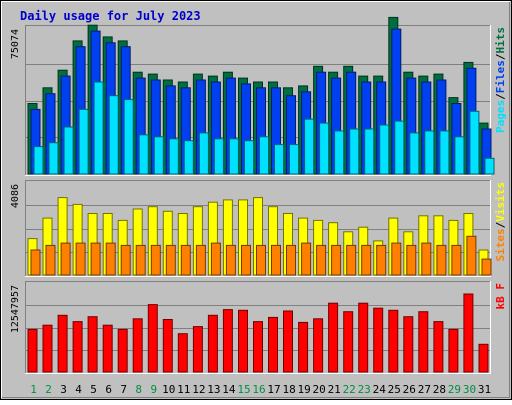 This screenshot has width=512, height=405. What do you see at coordinates (273, 389) in the screenshot?
I see `day-label-17: 17` at bounding box center [273, 389].